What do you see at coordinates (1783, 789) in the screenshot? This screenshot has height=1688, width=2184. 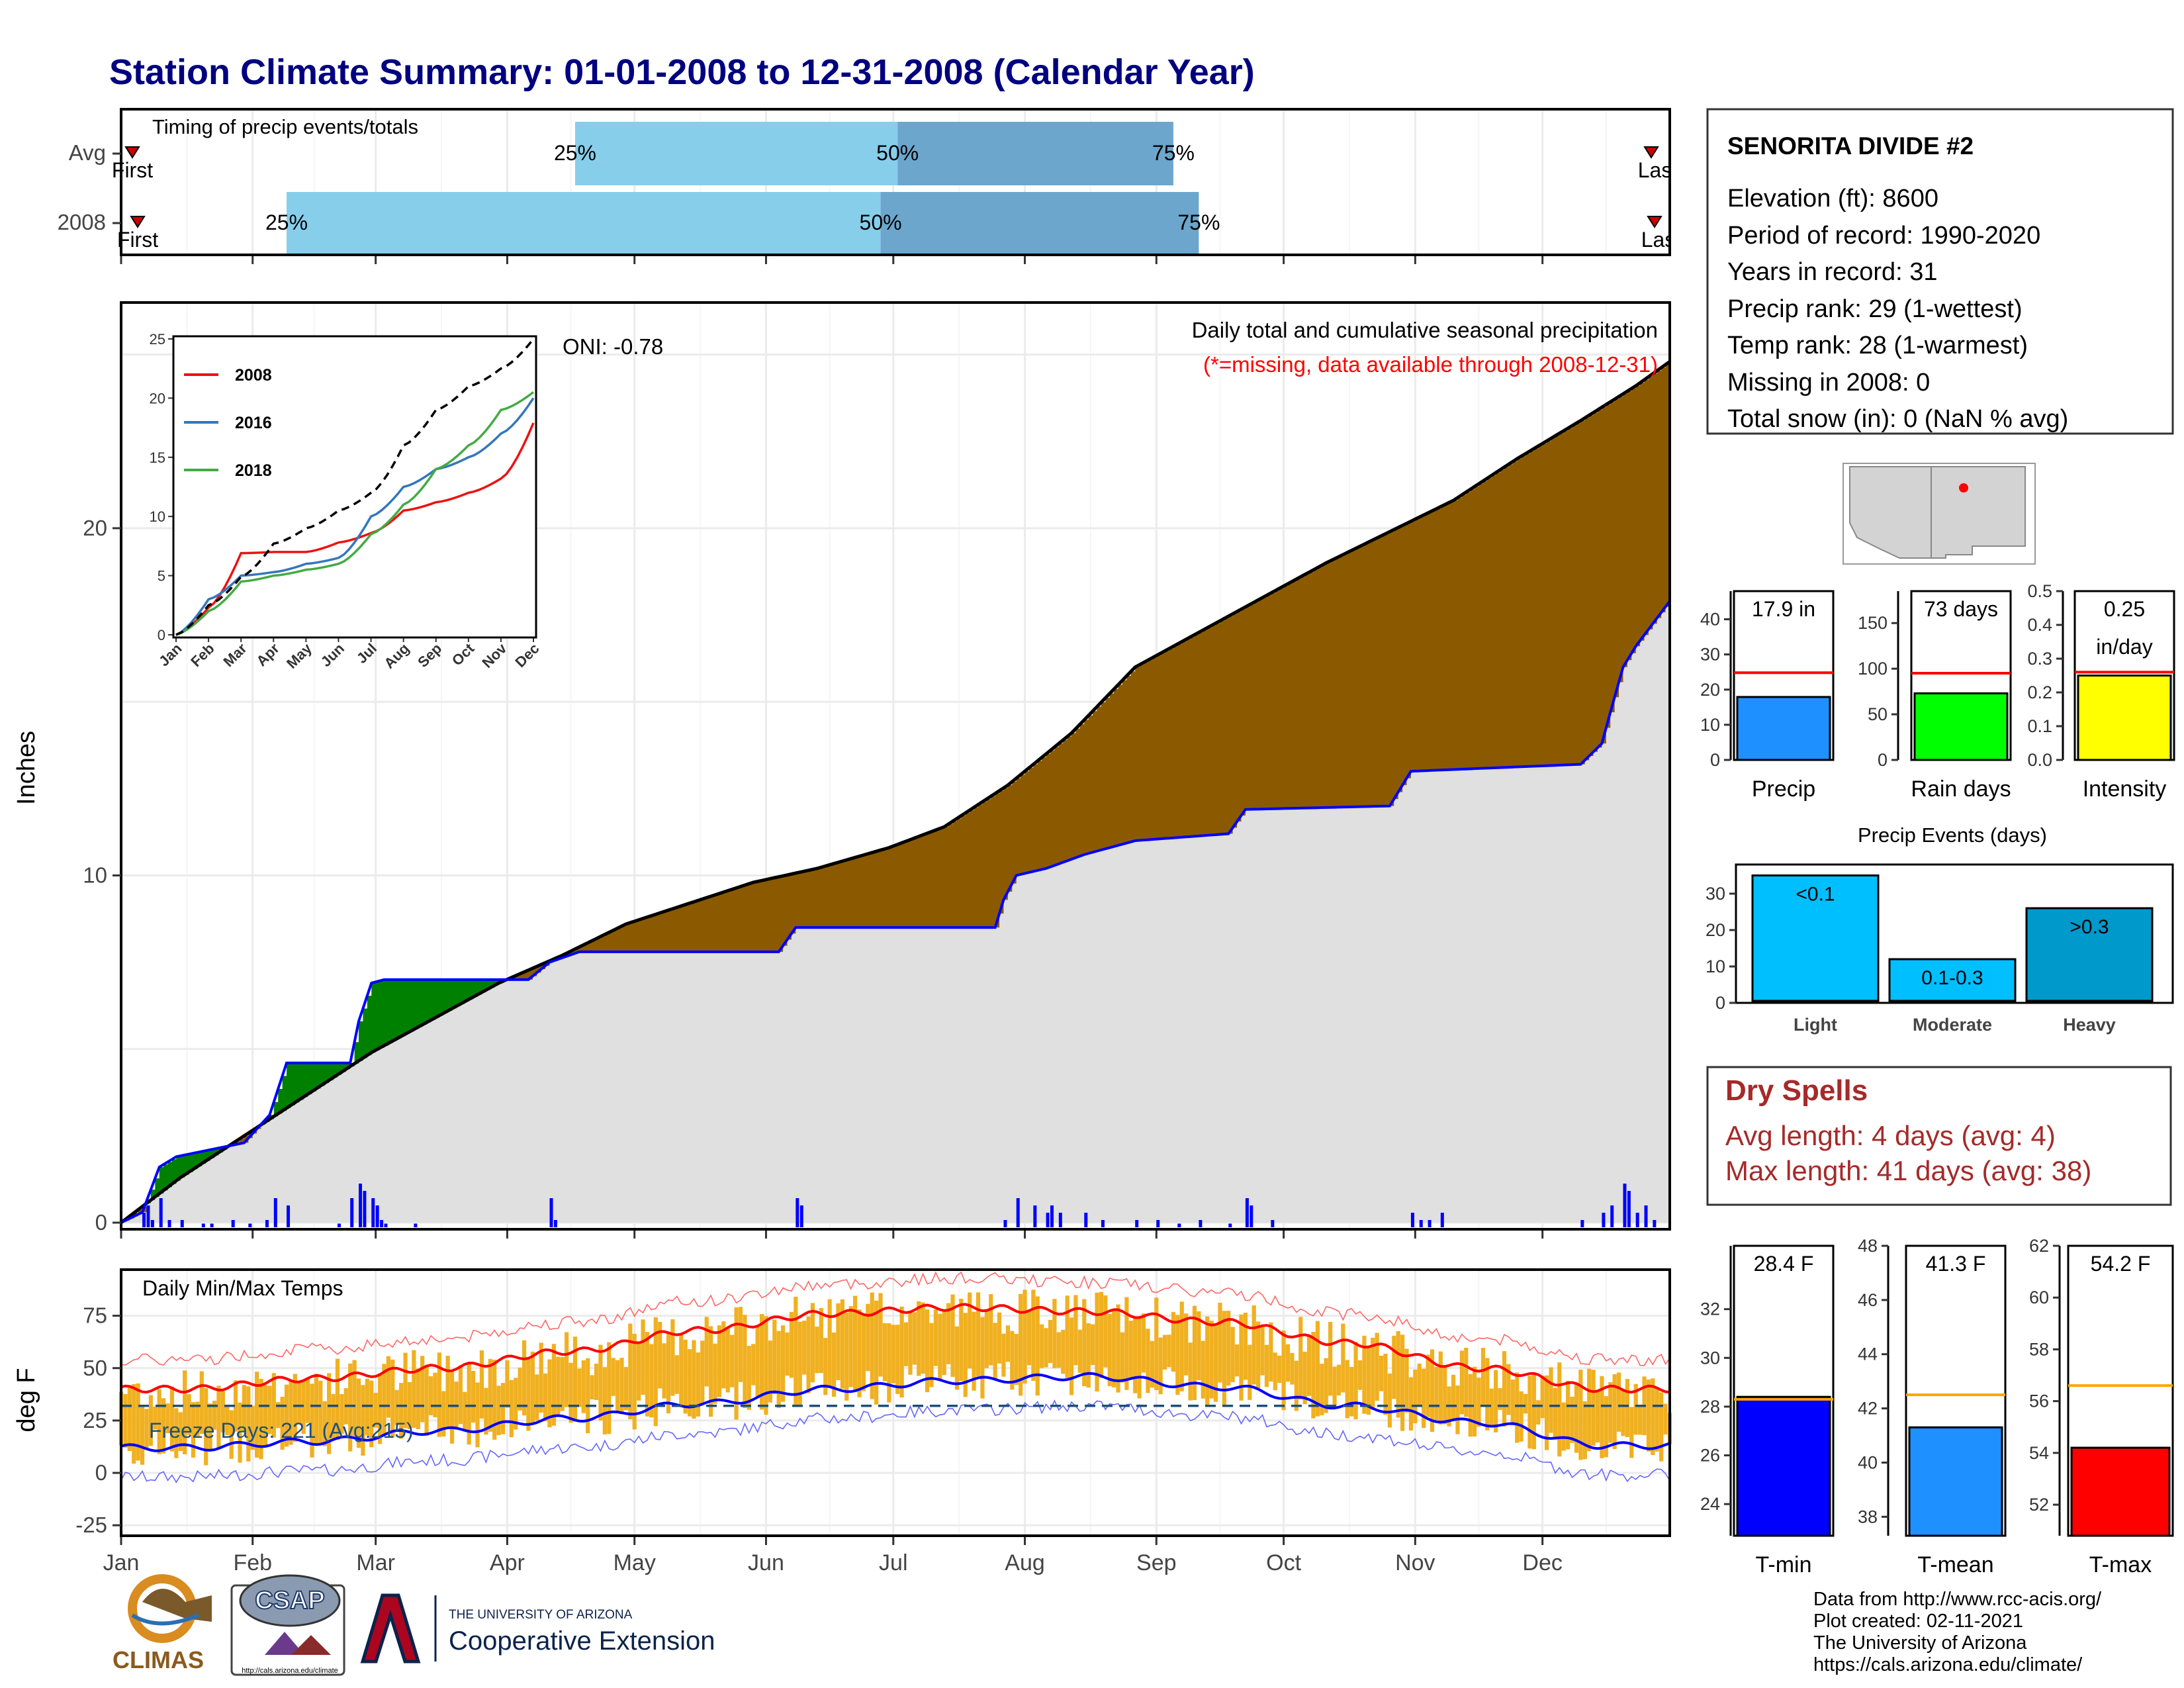 I see `mini-chart-category: Precip` at bounding box center [1783, 789].